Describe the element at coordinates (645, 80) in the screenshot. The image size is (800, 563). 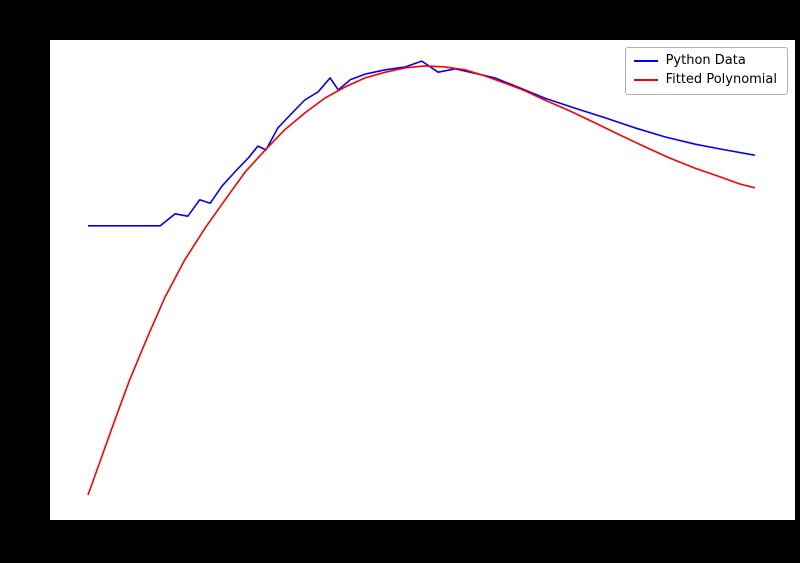
I see `red-line-swatch-icon` at that location.